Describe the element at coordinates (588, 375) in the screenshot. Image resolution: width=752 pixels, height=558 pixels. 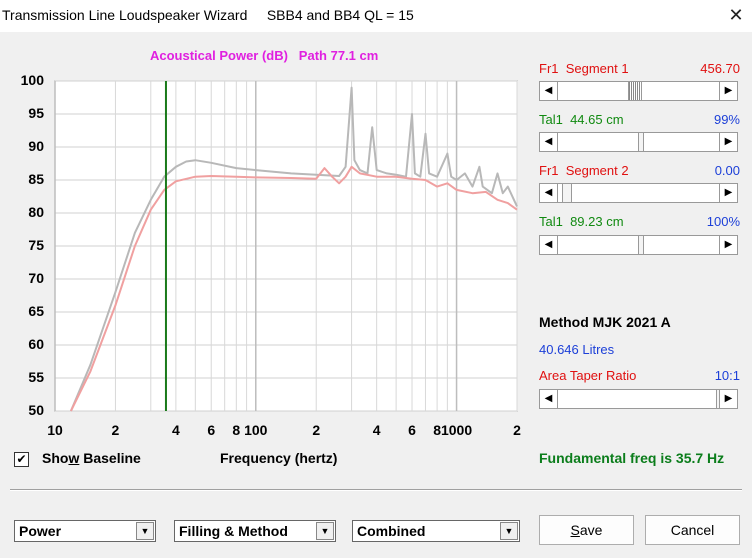
I see `area-taper-label: Area Taper Ratio` at that location.